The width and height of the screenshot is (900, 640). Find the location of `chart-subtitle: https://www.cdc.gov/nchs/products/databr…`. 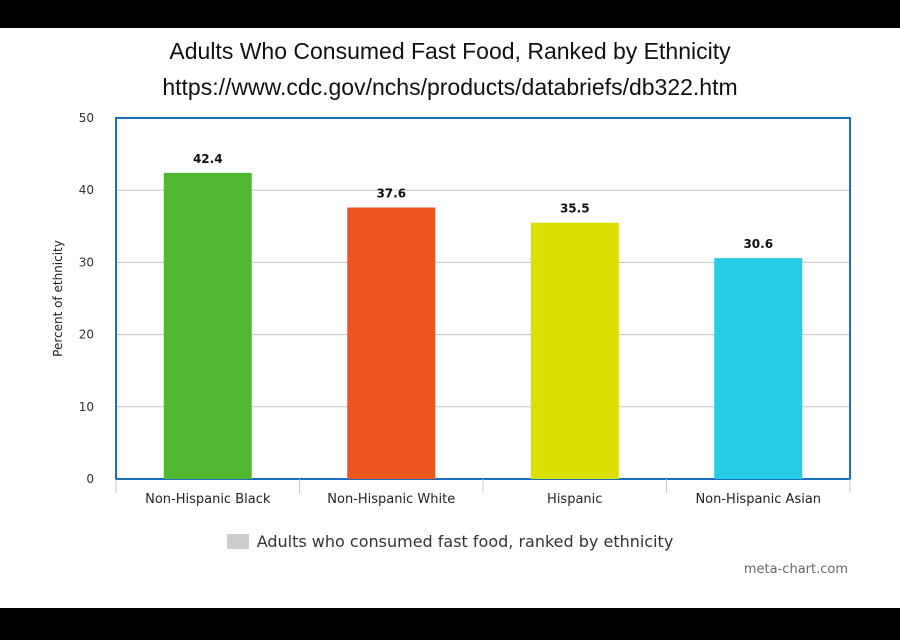

chart-subtitle: https://www.cdc.gov/nchs/products/databr… is located at coordinates (450, 87).